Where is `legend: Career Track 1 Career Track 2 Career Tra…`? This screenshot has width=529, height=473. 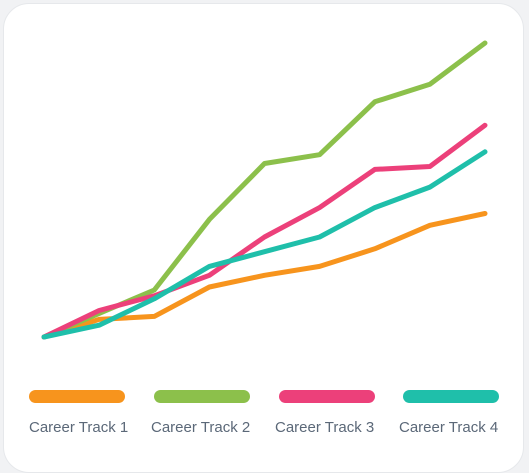
legend: Career Track 1 Career Track 2 Career Tra… is located at coordinates (264, 418).